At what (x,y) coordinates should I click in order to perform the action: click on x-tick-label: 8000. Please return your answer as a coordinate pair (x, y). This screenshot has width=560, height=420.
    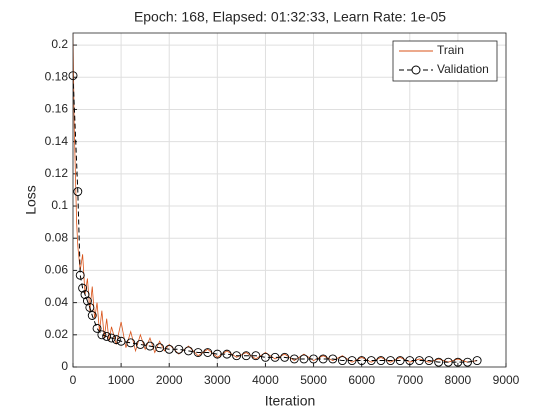
    Looking at the image, I should click on (458, 380).